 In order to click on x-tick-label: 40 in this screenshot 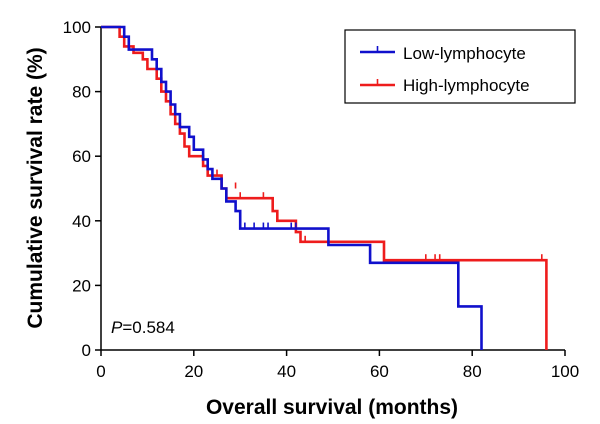, I will do `click(286, 371)`.